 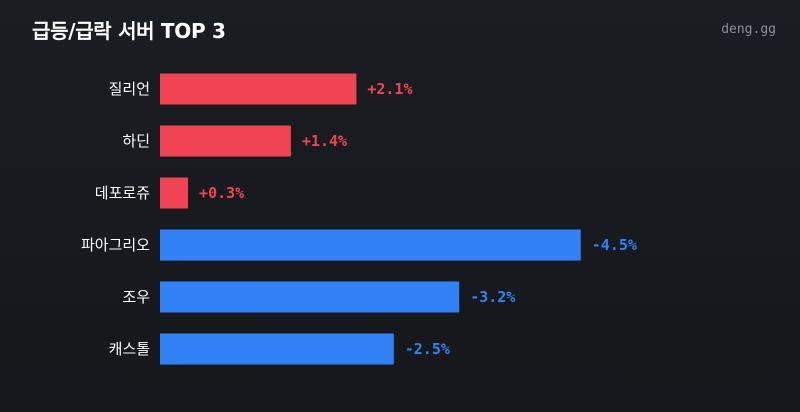 I want to click on bar-row: 질리언 +2.1%, so click(x=261, y=89).